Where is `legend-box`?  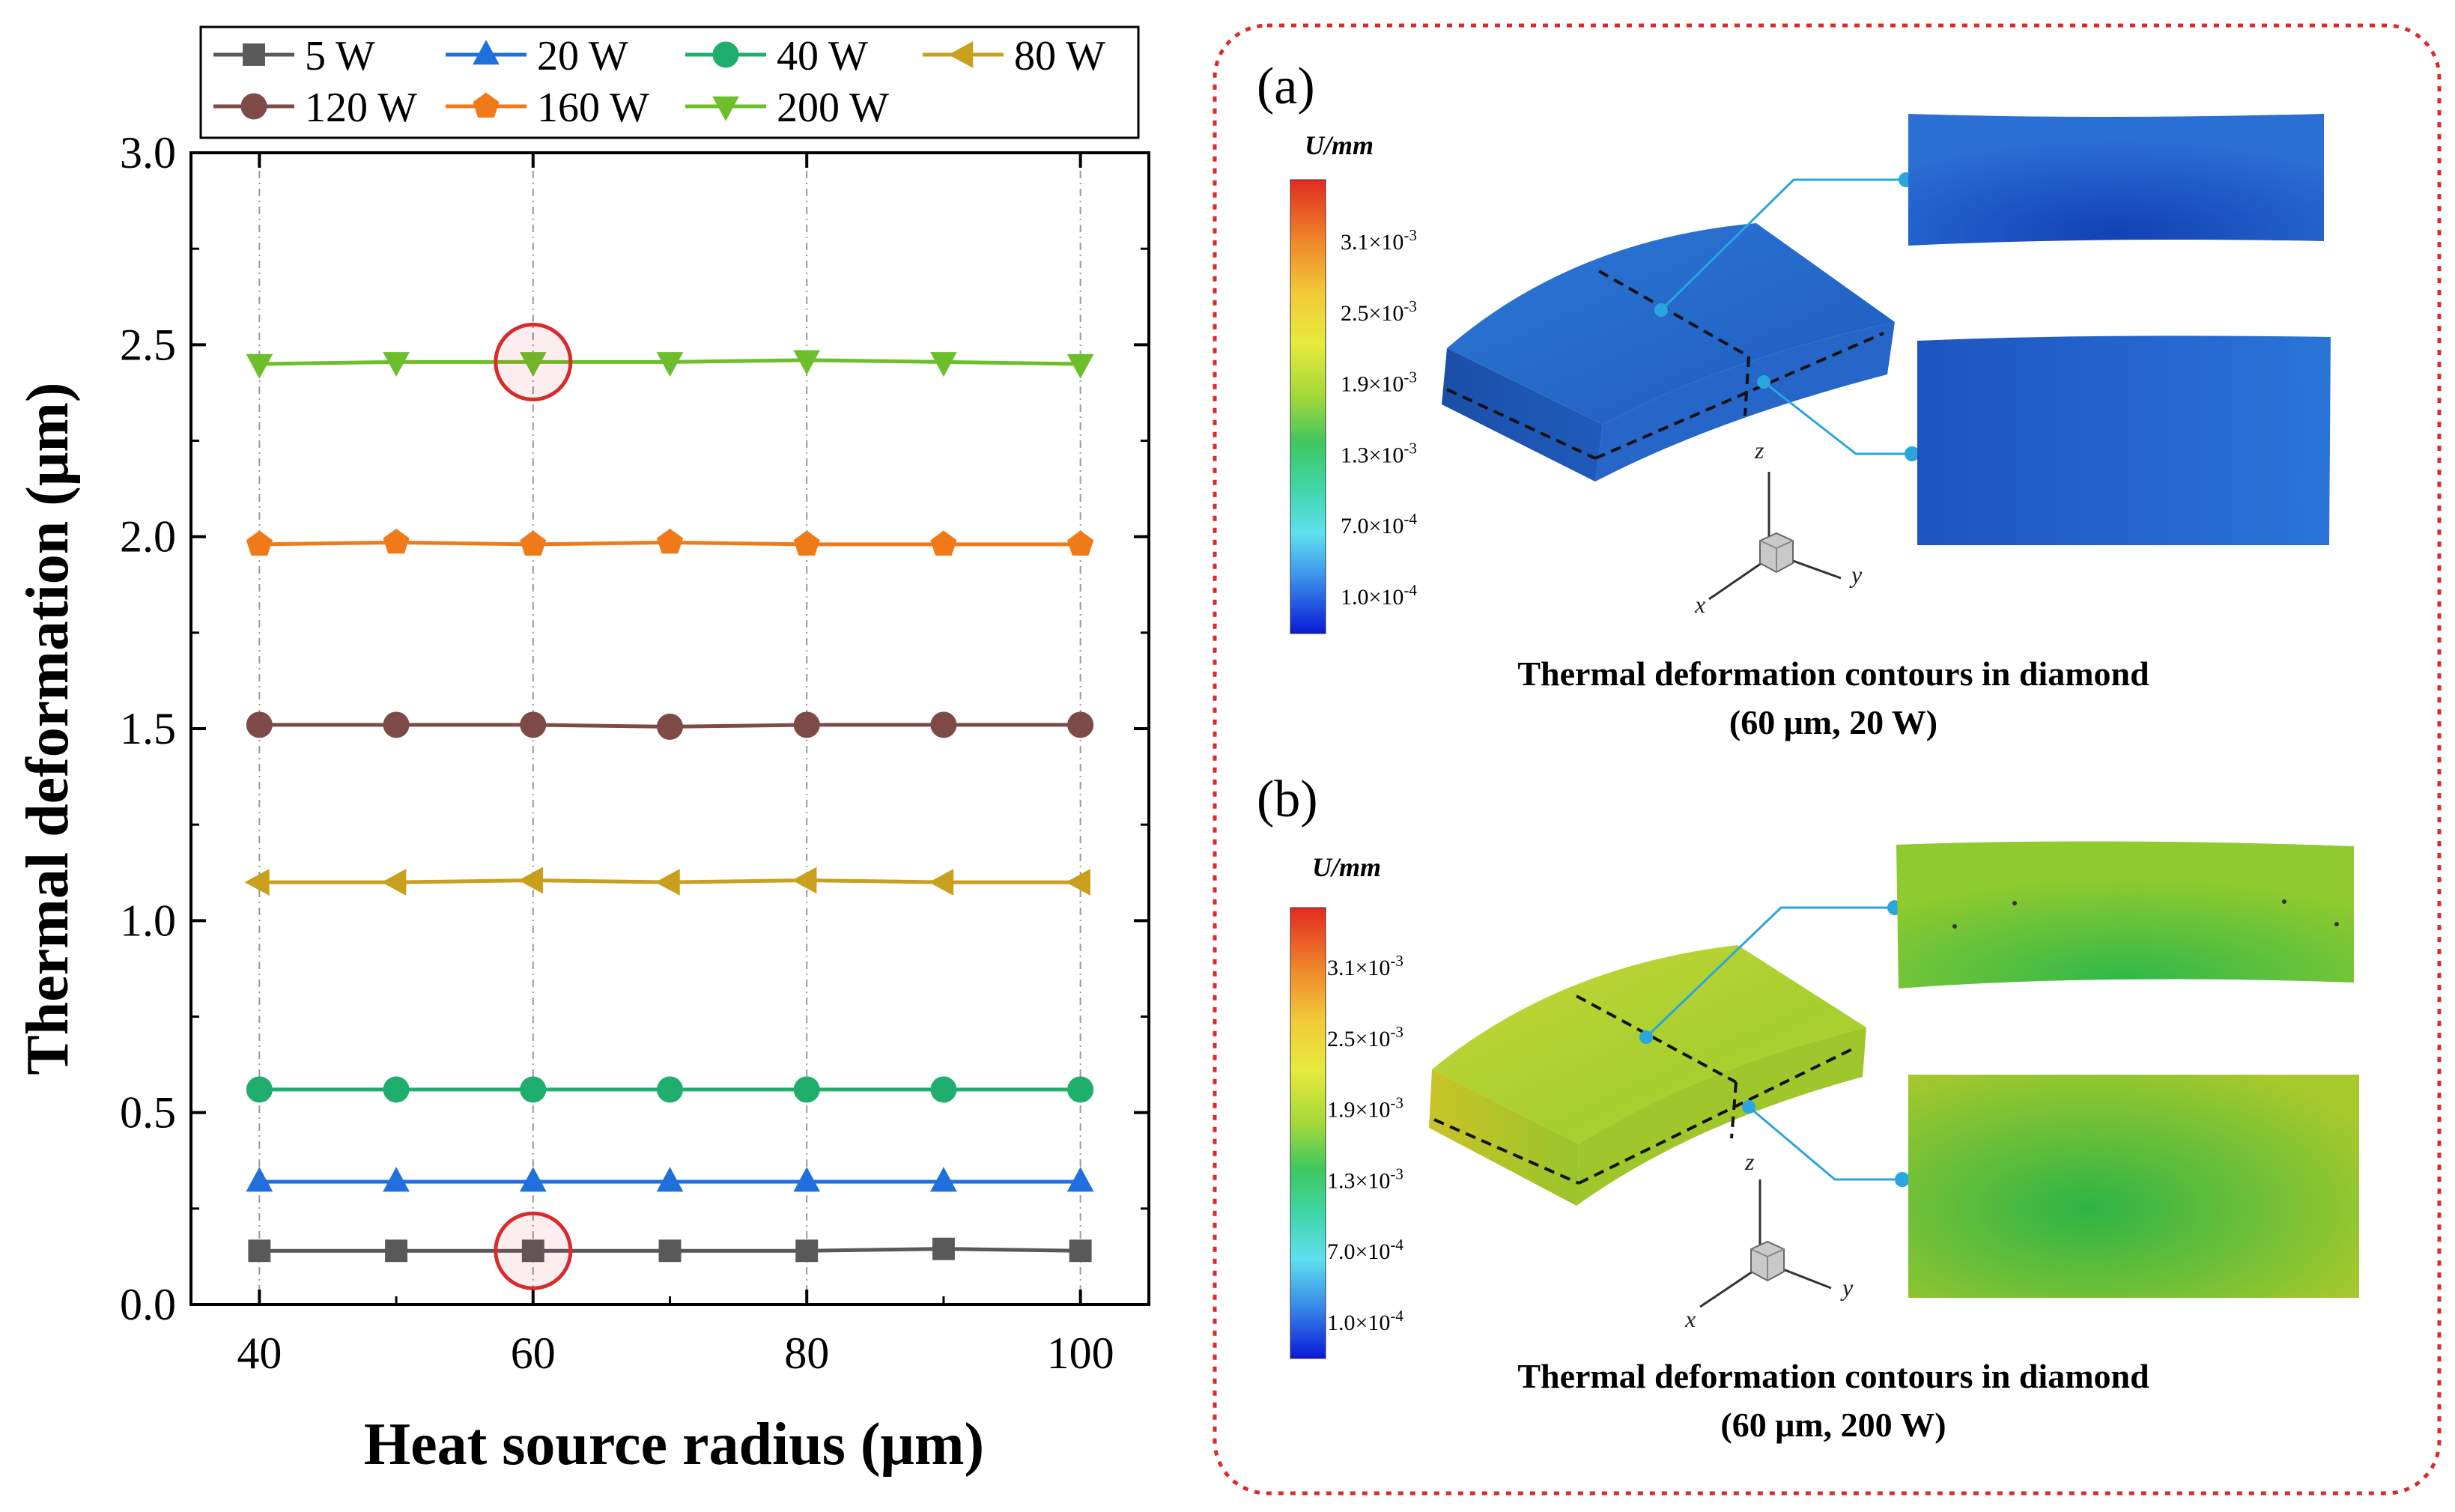 legend-box is located at coordinates (669, 82).